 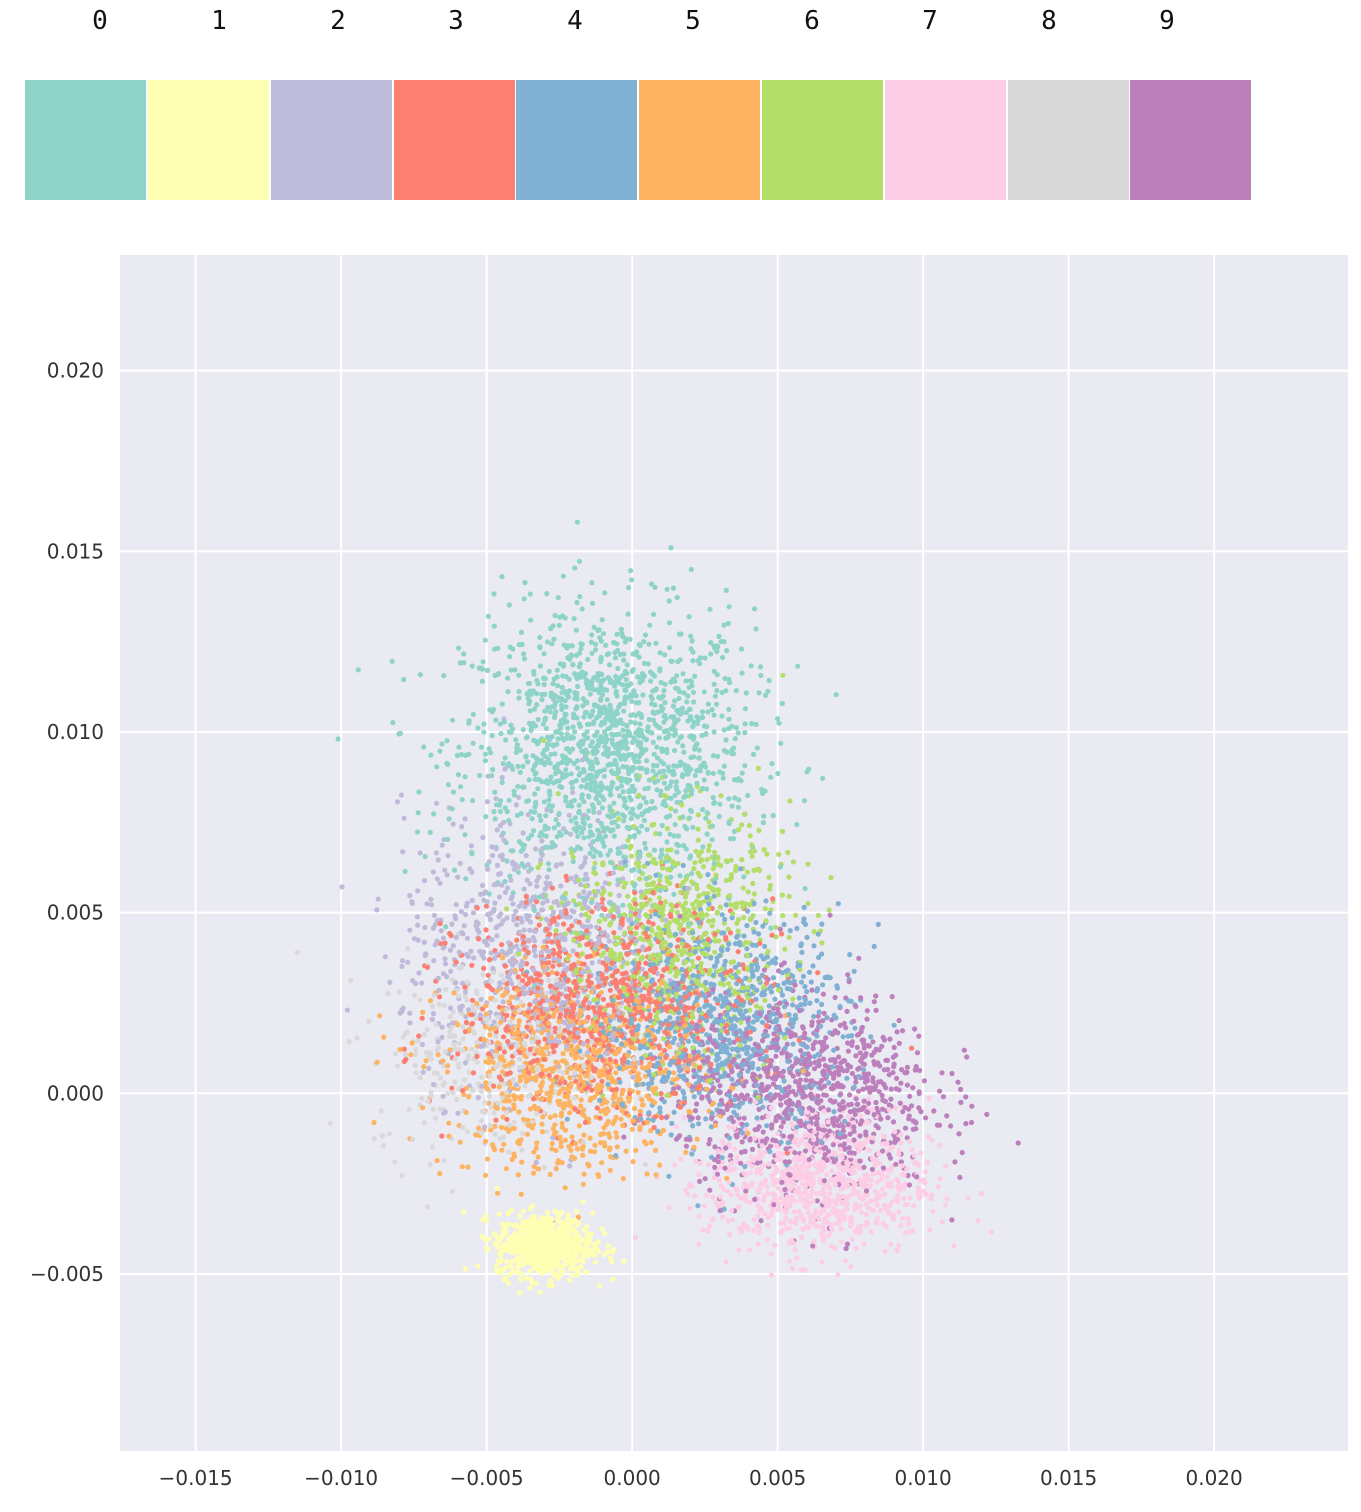 What do you see at coordinates (693, 21) in the screenshot?
I see `legend-label-5: 5` at bounding box center [693, 21].